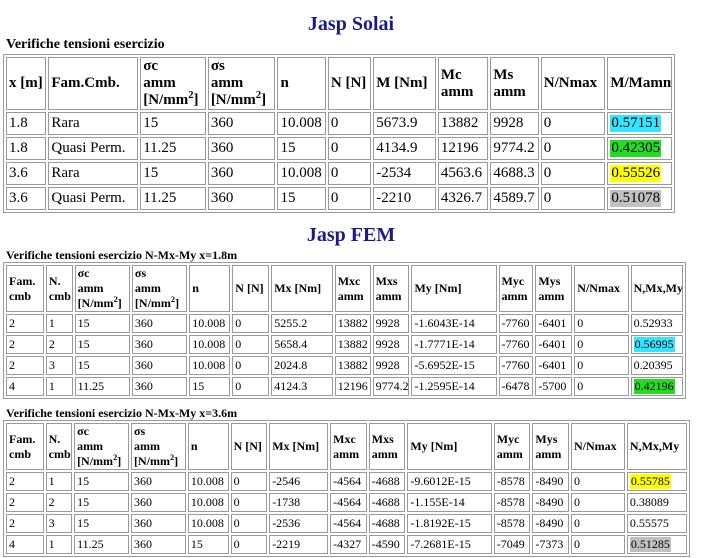 This screenshot has width=702, height=558. Describe the element at coordinates (173, 83) in the screenshot. I see `solai-col-header-c-amm-n-mm: σc amm [N/mm2]` at that location.